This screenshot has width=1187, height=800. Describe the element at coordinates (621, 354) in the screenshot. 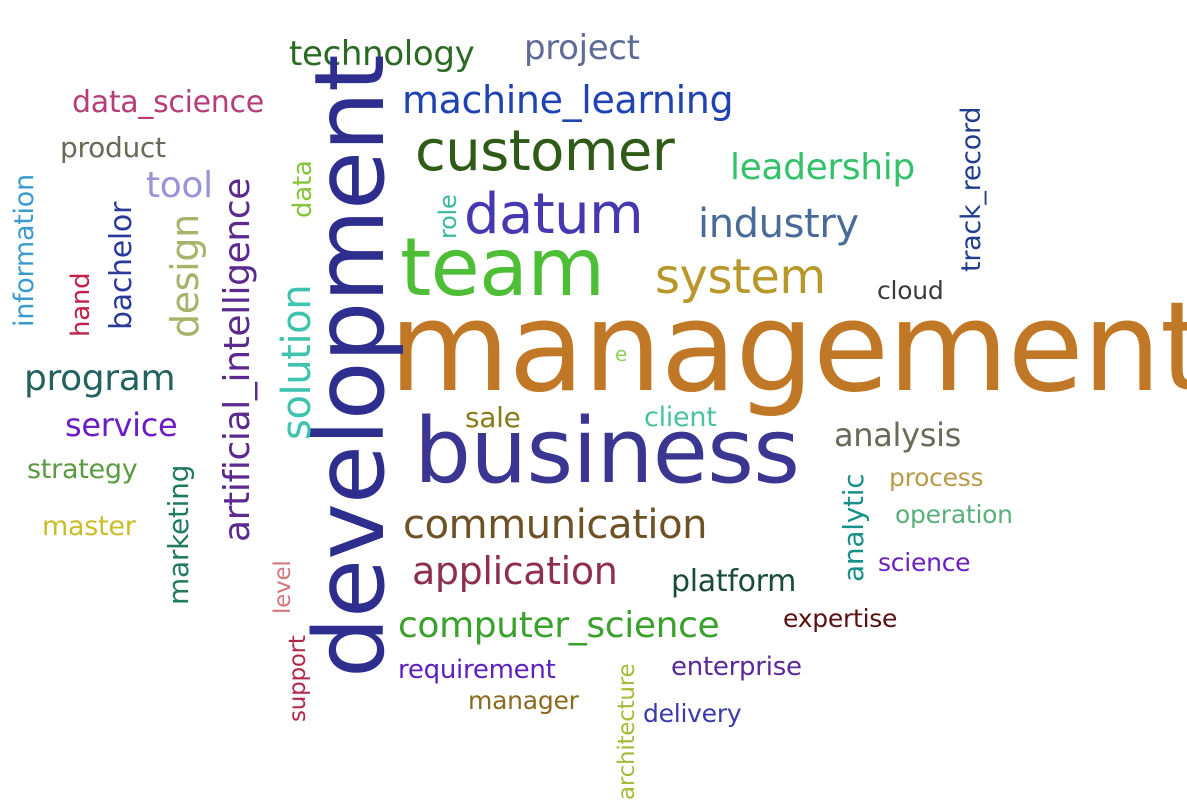

I see `word-e: e` at that location.